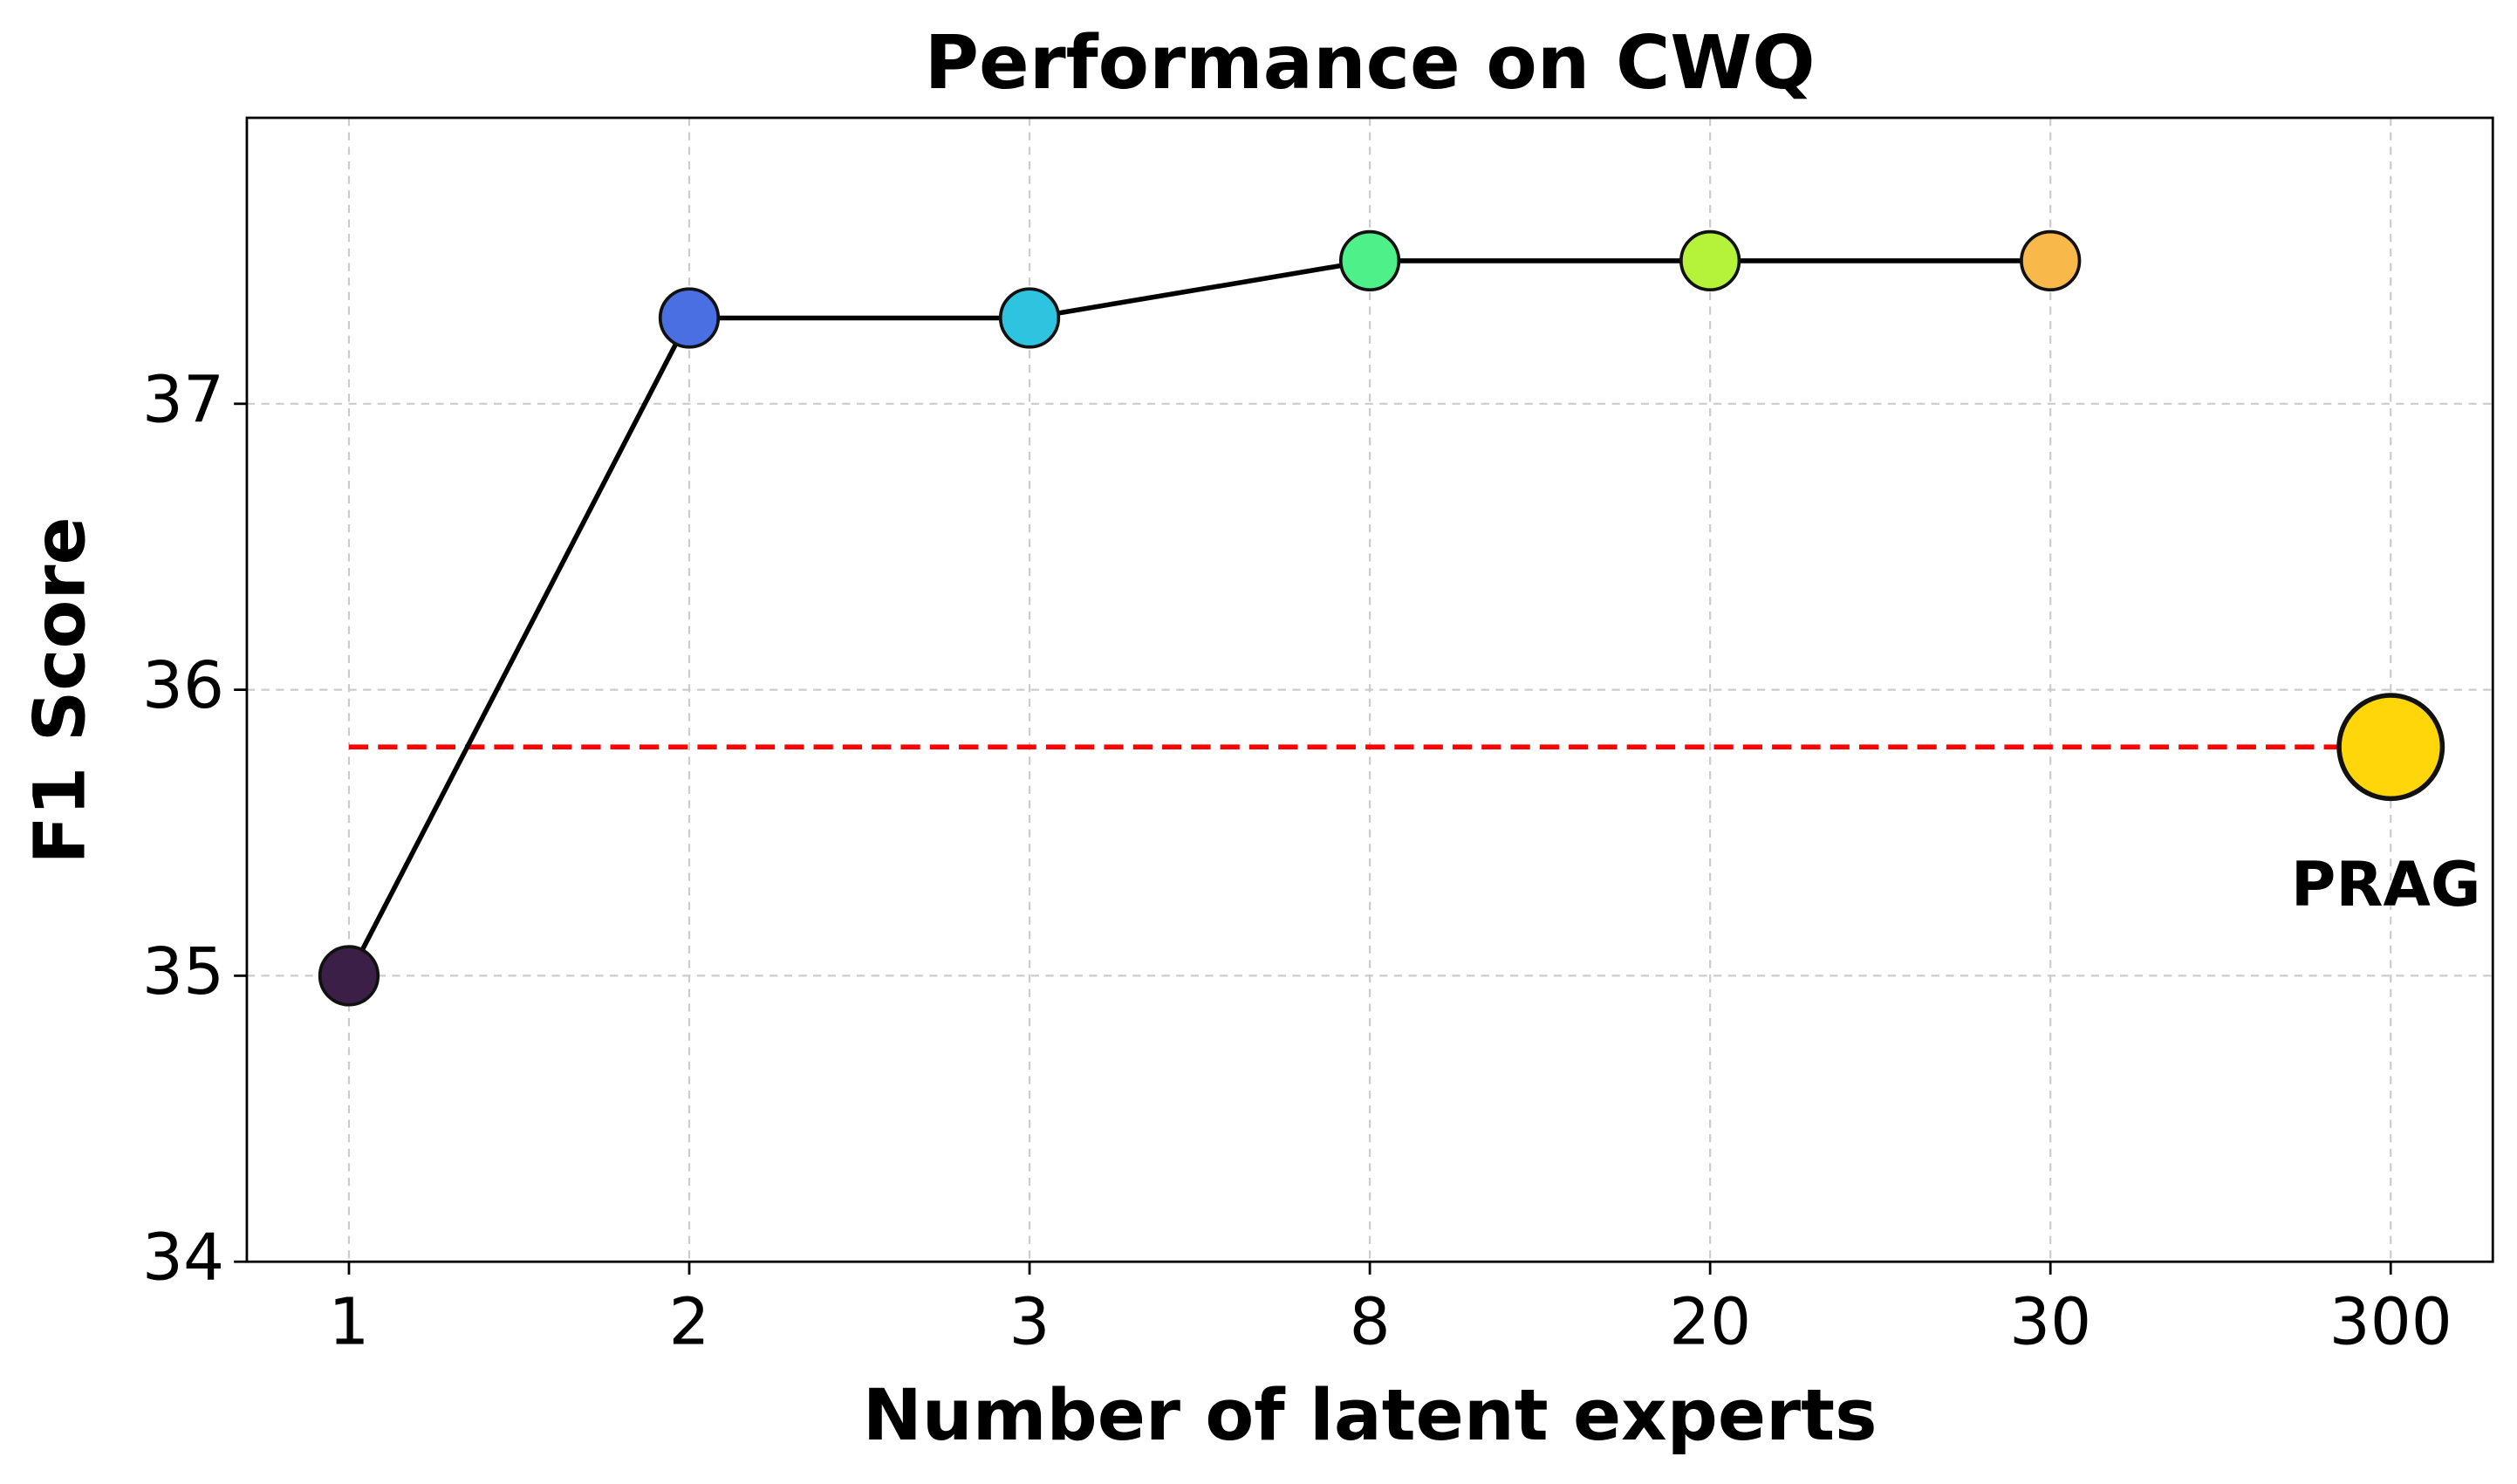 Image resolution: width=2517 pixels, height=1484 pixels. Describe the element at coordinates (183, 399) in the screenshot. I see `y-tick-label: 37` at that location.